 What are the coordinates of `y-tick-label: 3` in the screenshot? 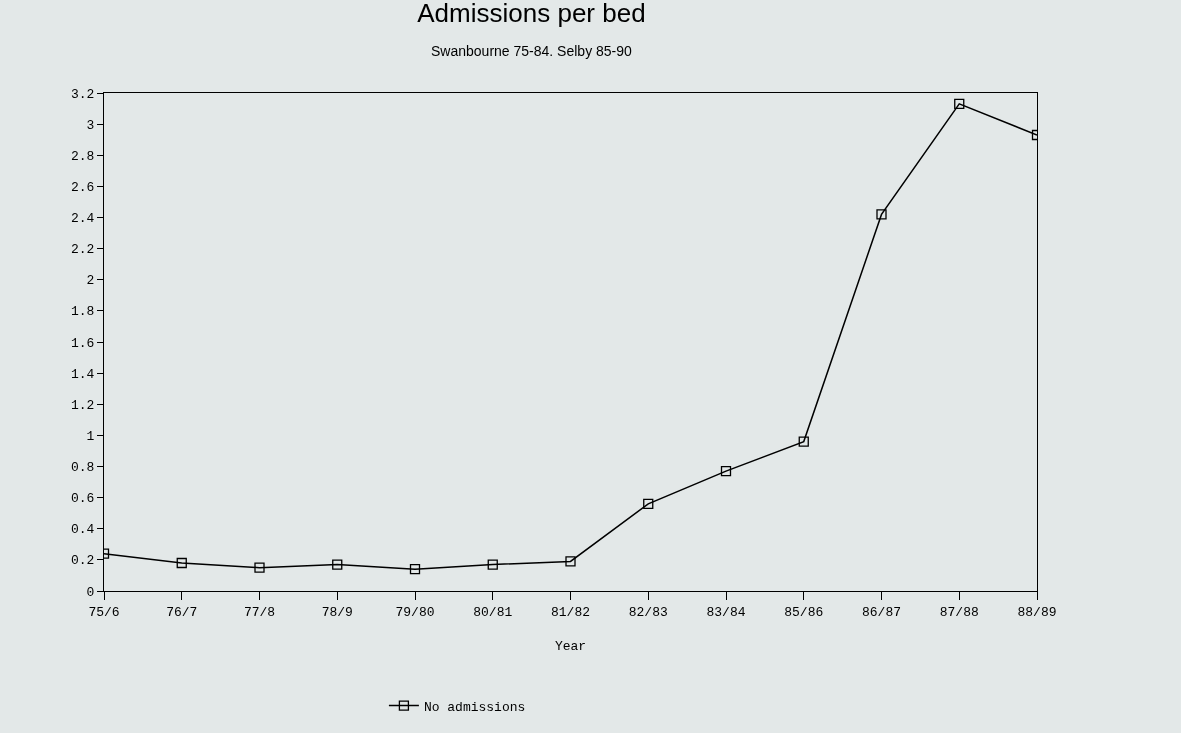 It's located at (90, 125).